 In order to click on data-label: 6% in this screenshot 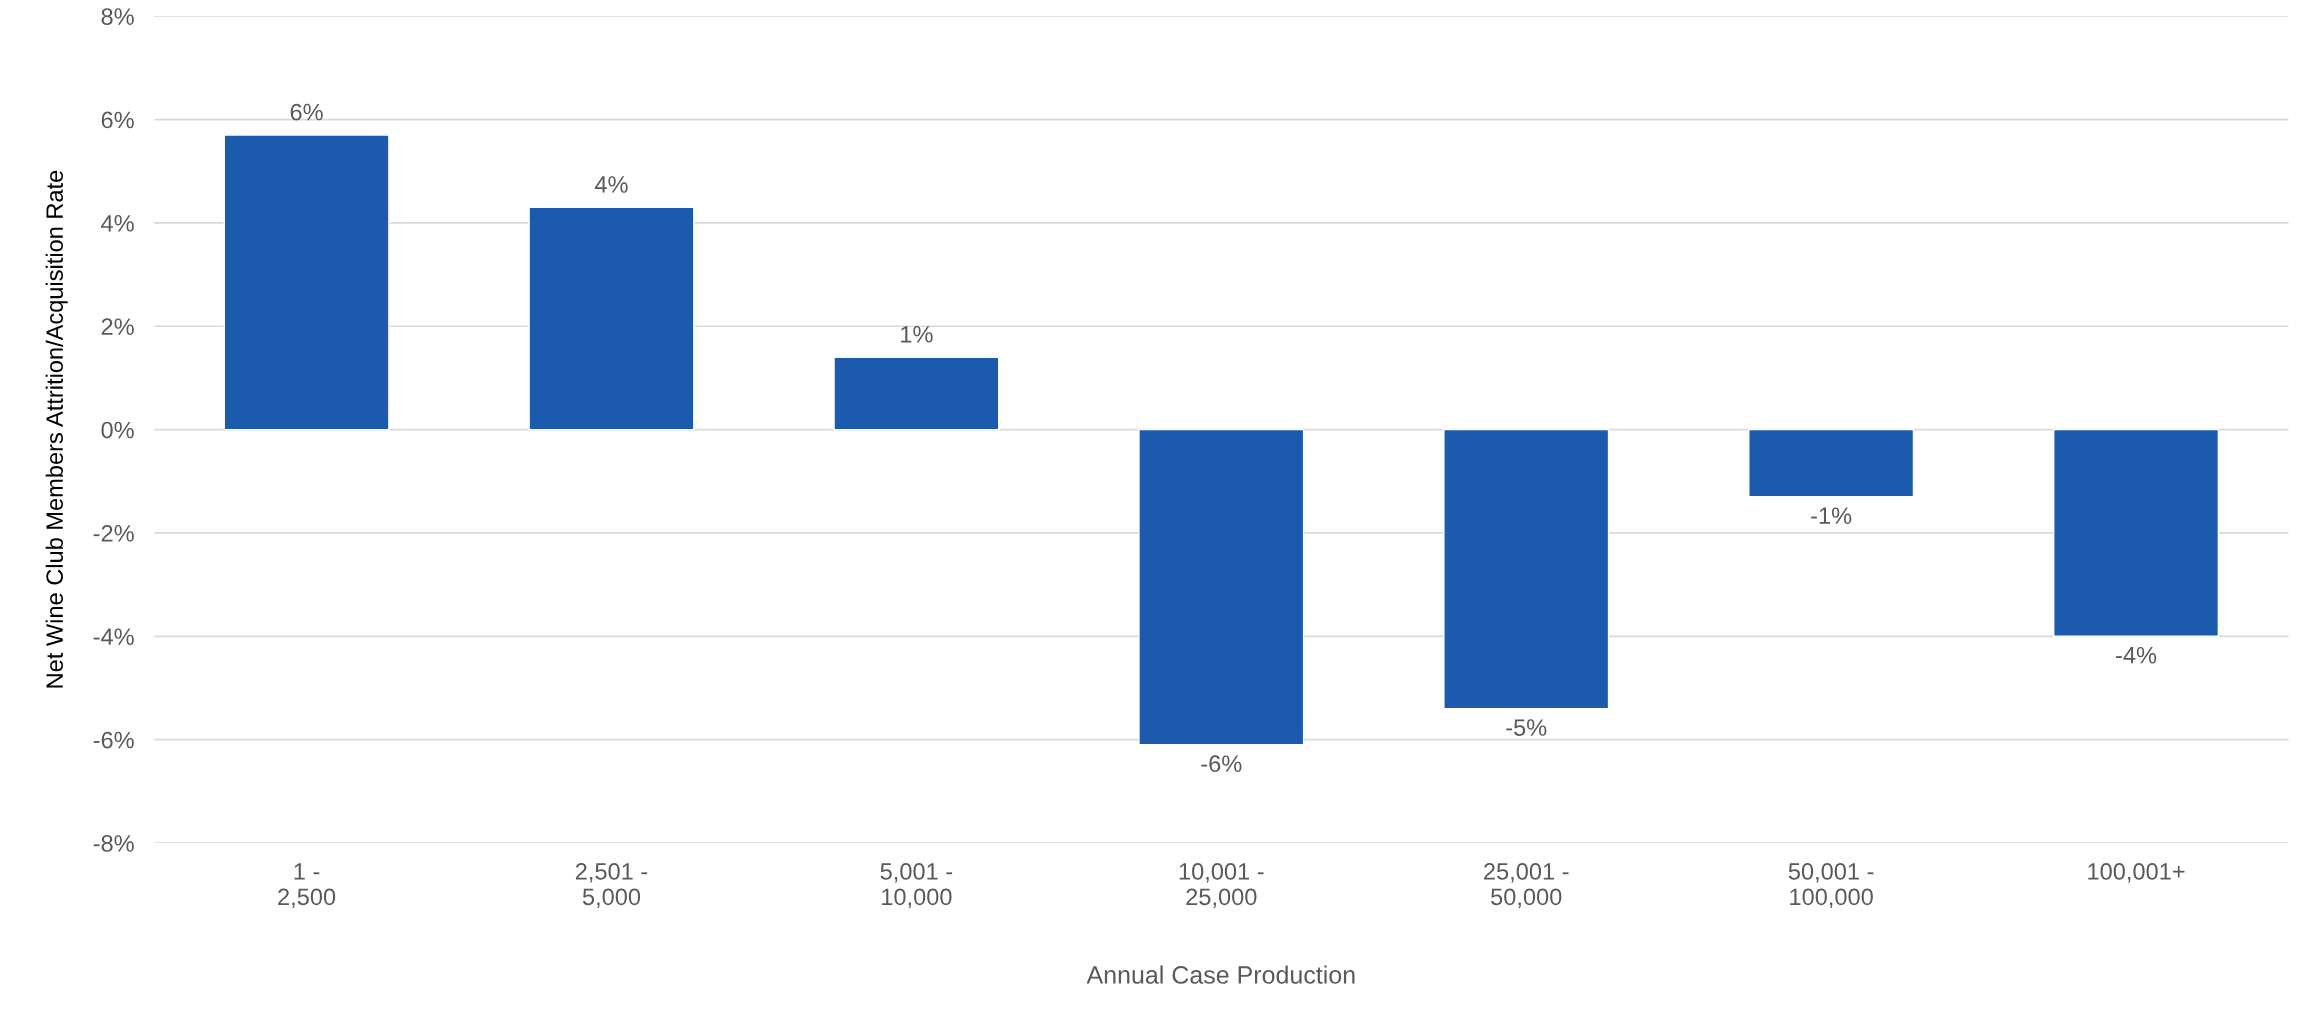, I will do `click(306, 112)`.